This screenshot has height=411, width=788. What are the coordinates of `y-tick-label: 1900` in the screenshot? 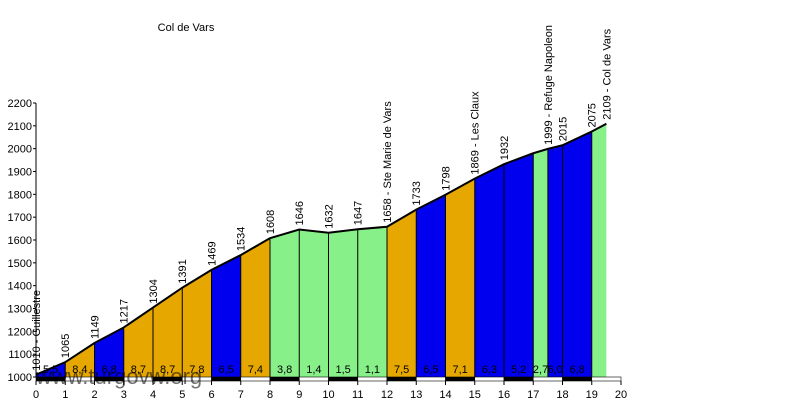 It's located at (20, 173).